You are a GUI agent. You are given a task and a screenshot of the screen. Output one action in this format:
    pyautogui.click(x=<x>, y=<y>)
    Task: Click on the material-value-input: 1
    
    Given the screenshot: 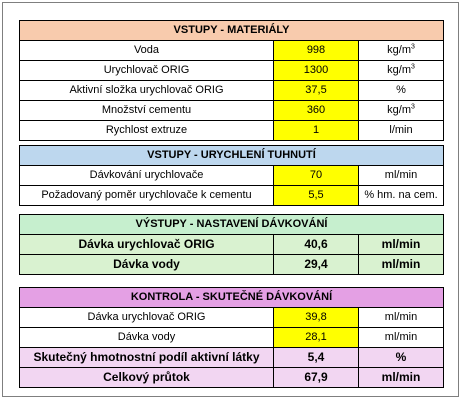 What is the action you would take?
    pyautogui.click(x=316, y=130)
    